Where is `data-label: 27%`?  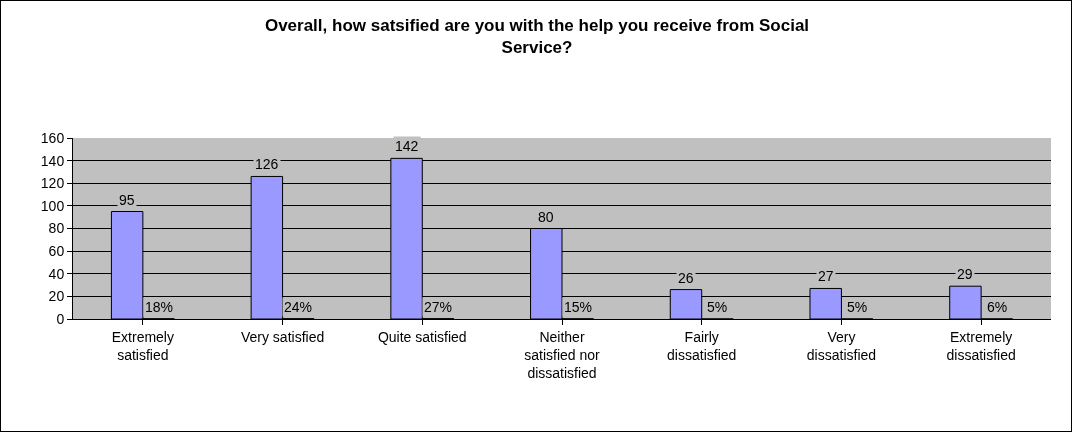 data-label: 27% is located at coordinates (438, 307).